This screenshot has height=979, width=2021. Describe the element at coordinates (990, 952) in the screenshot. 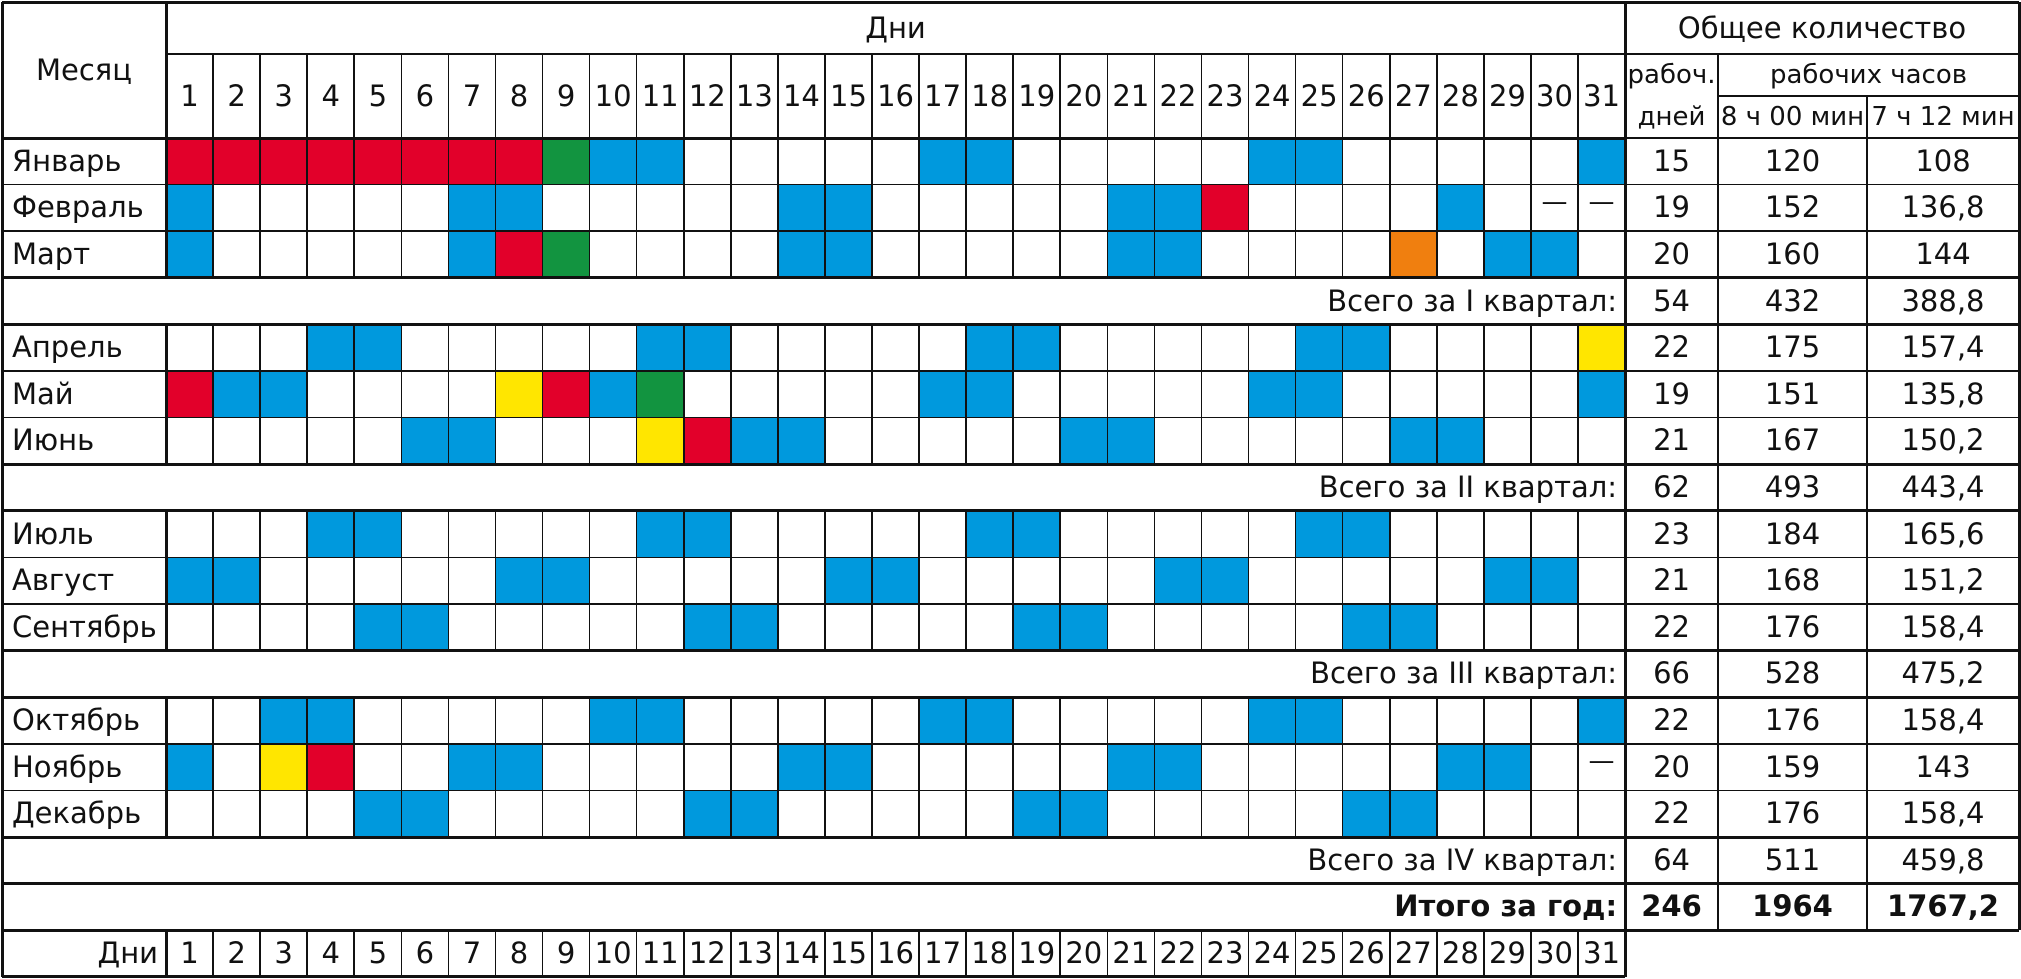

I see `footer-day-number: 18` at that location.